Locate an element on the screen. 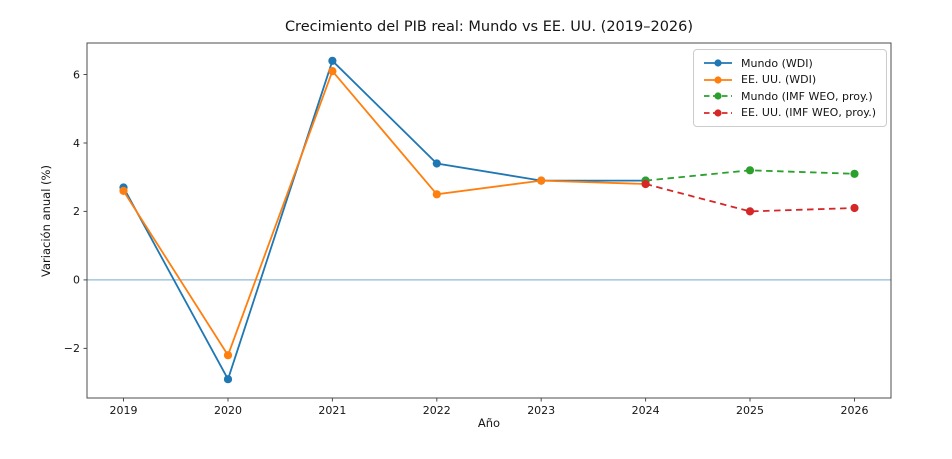 Image resolution: width=952 pixels, height=459 pixels. x-tick-label: 2025 is located at coordinates (750, 410).